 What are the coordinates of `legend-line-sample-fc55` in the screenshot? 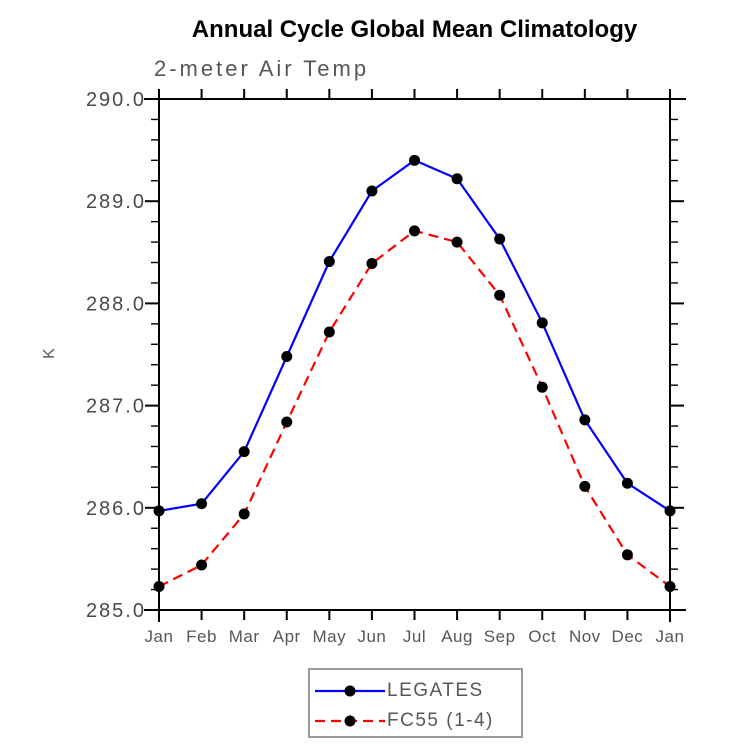 It's located at (350, 721).